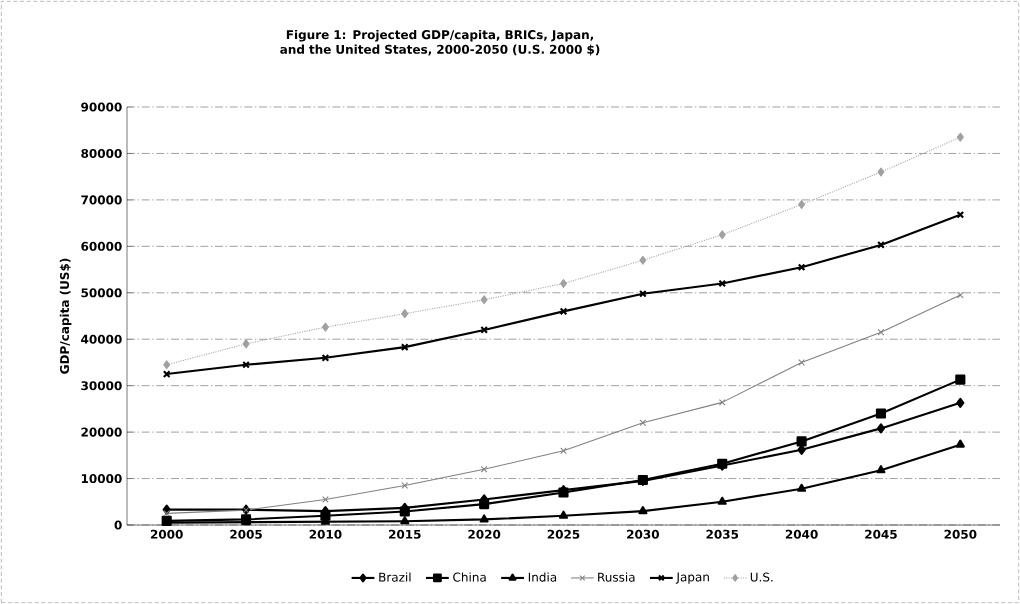 Image resolution: width=1020 pixels, height=604 pixels. What do you see at coordinates (166, 534) in the screenshot?
I see `x-tick-label: 2000` at bounding box center [166, 534].